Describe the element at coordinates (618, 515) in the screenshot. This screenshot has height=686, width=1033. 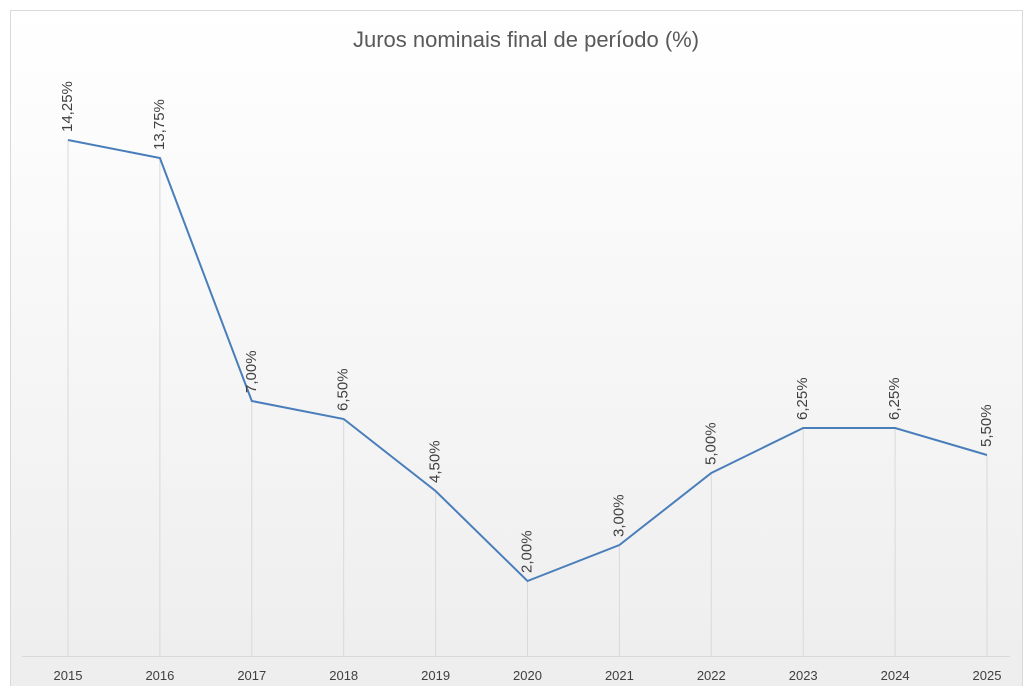
I see `data-label: 3,00%` at that location.